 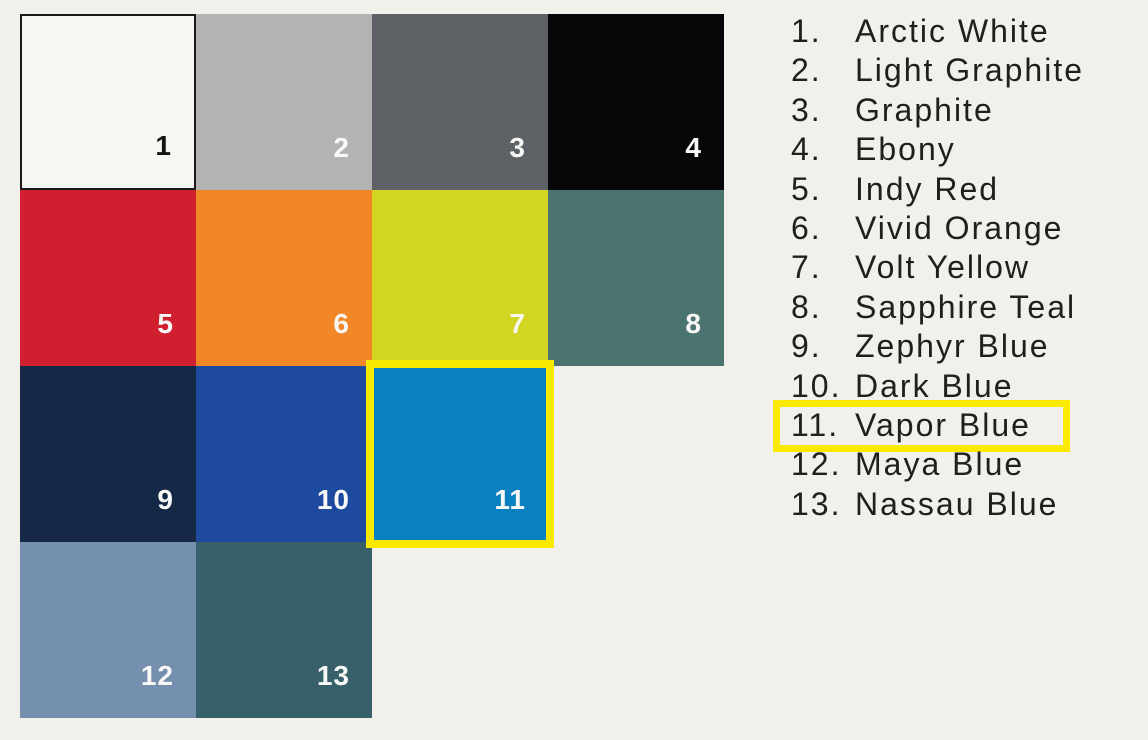 I want to click on swatch-number: 8, so click(x=693, y=323).